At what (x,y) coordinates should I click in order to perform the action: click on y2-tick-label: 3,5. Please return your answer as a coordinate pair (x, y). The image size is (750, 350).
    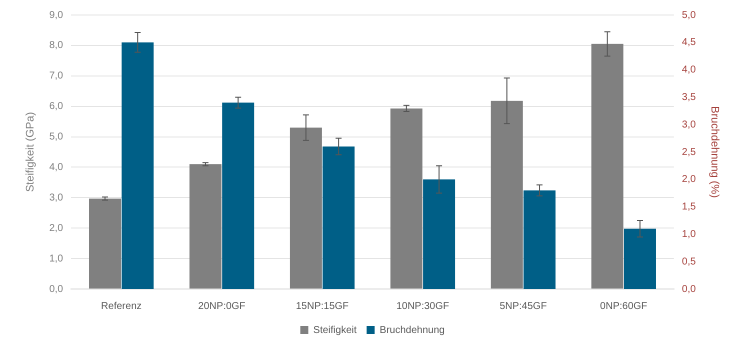
    Looking at the image, I should click on (689, 97).